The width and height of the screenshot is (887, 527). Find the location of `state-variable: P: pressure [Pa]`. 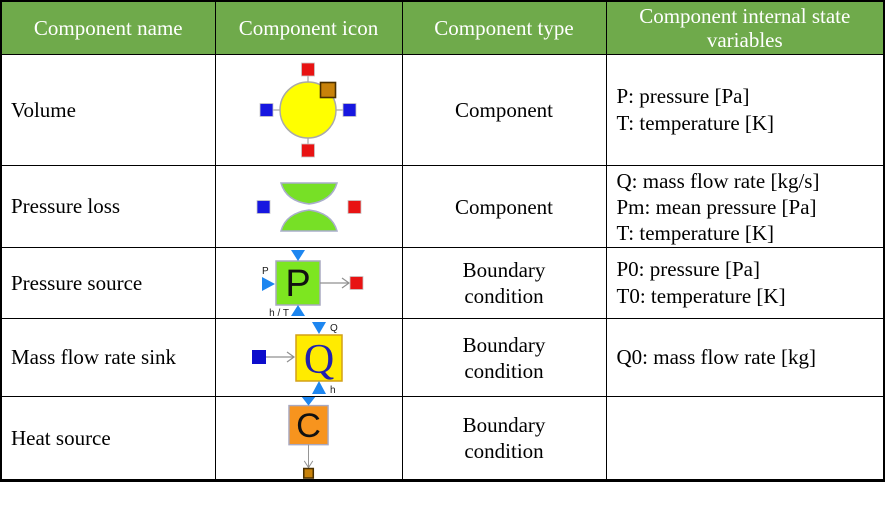

state-variable: P: pressure [Pa] is located at coordinates (683, 96).